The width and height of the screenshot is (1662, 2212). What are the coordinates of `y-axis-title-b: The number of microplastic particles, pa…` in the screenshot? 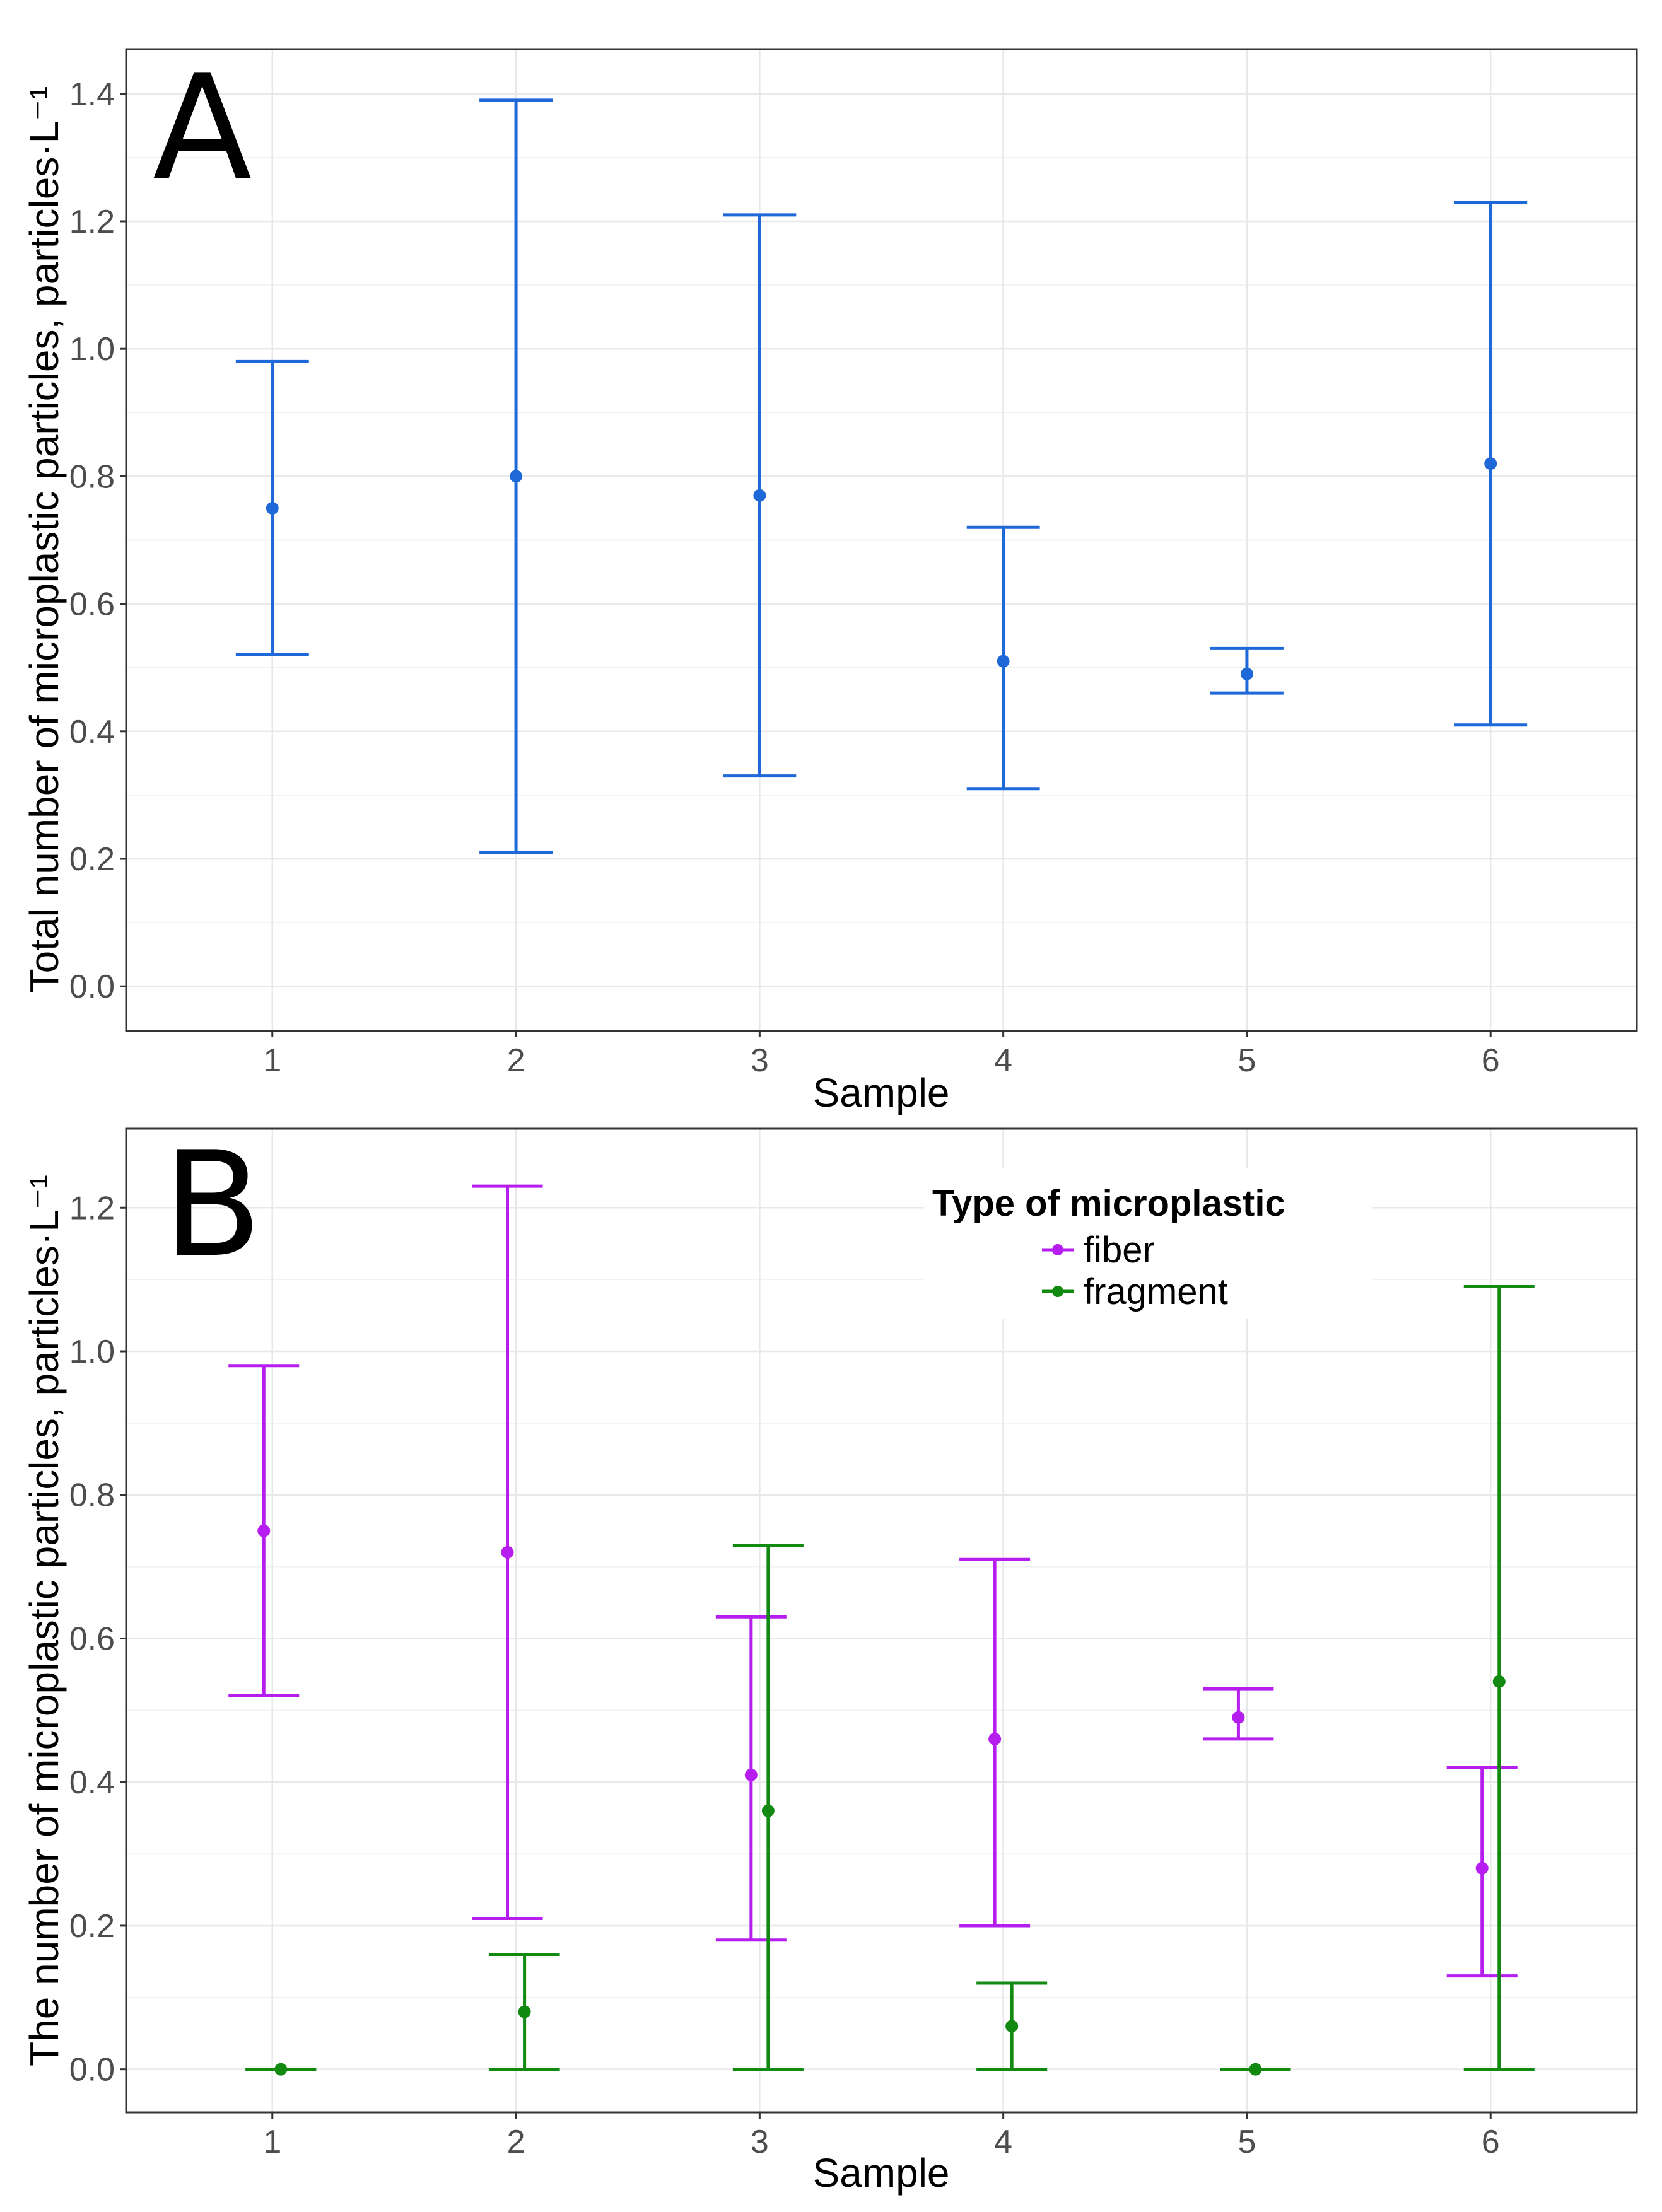 It's located at (44, 1620).